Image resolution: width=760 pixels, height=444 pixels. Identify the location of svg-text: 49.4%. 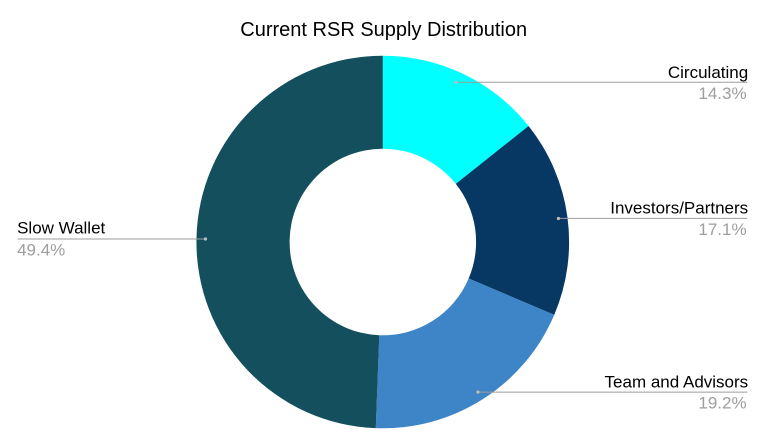
(41, 250).